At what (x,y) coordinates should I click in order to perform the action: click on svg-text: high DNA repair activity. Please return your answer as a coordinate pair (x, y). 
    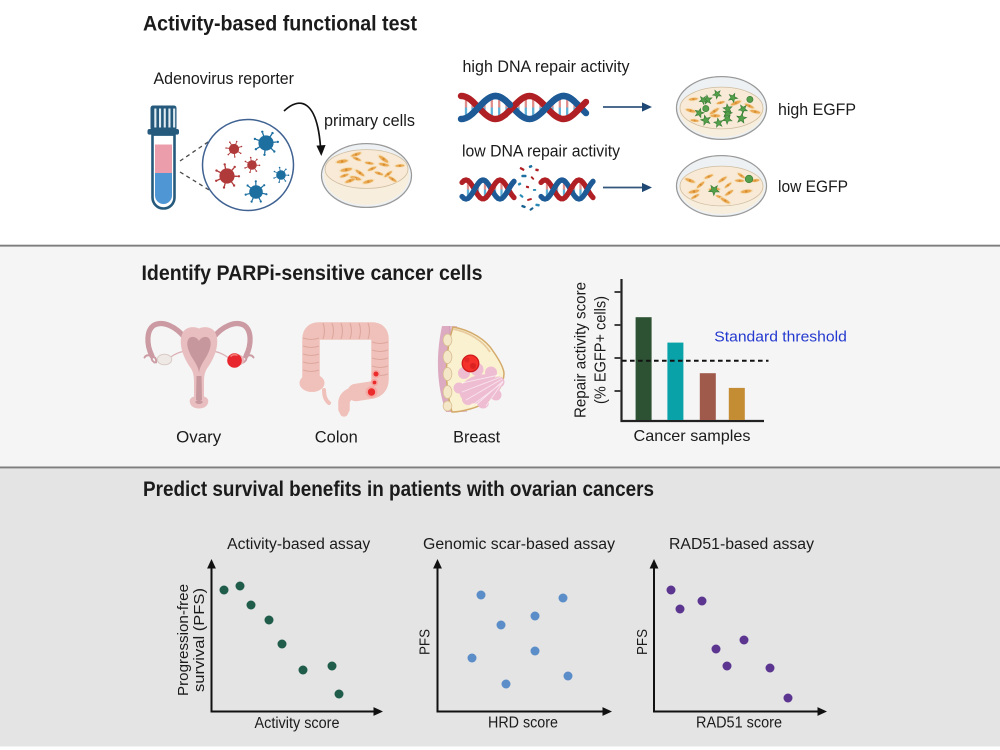
    Looking at the image, I should click on (547, 67).